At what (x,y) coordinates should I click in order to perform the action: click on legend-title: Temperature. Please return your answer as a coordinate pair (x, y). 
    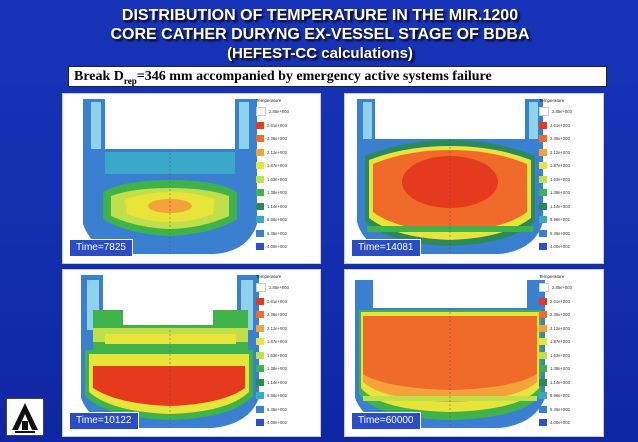
    Looking at the image, I should click on (552, 276).